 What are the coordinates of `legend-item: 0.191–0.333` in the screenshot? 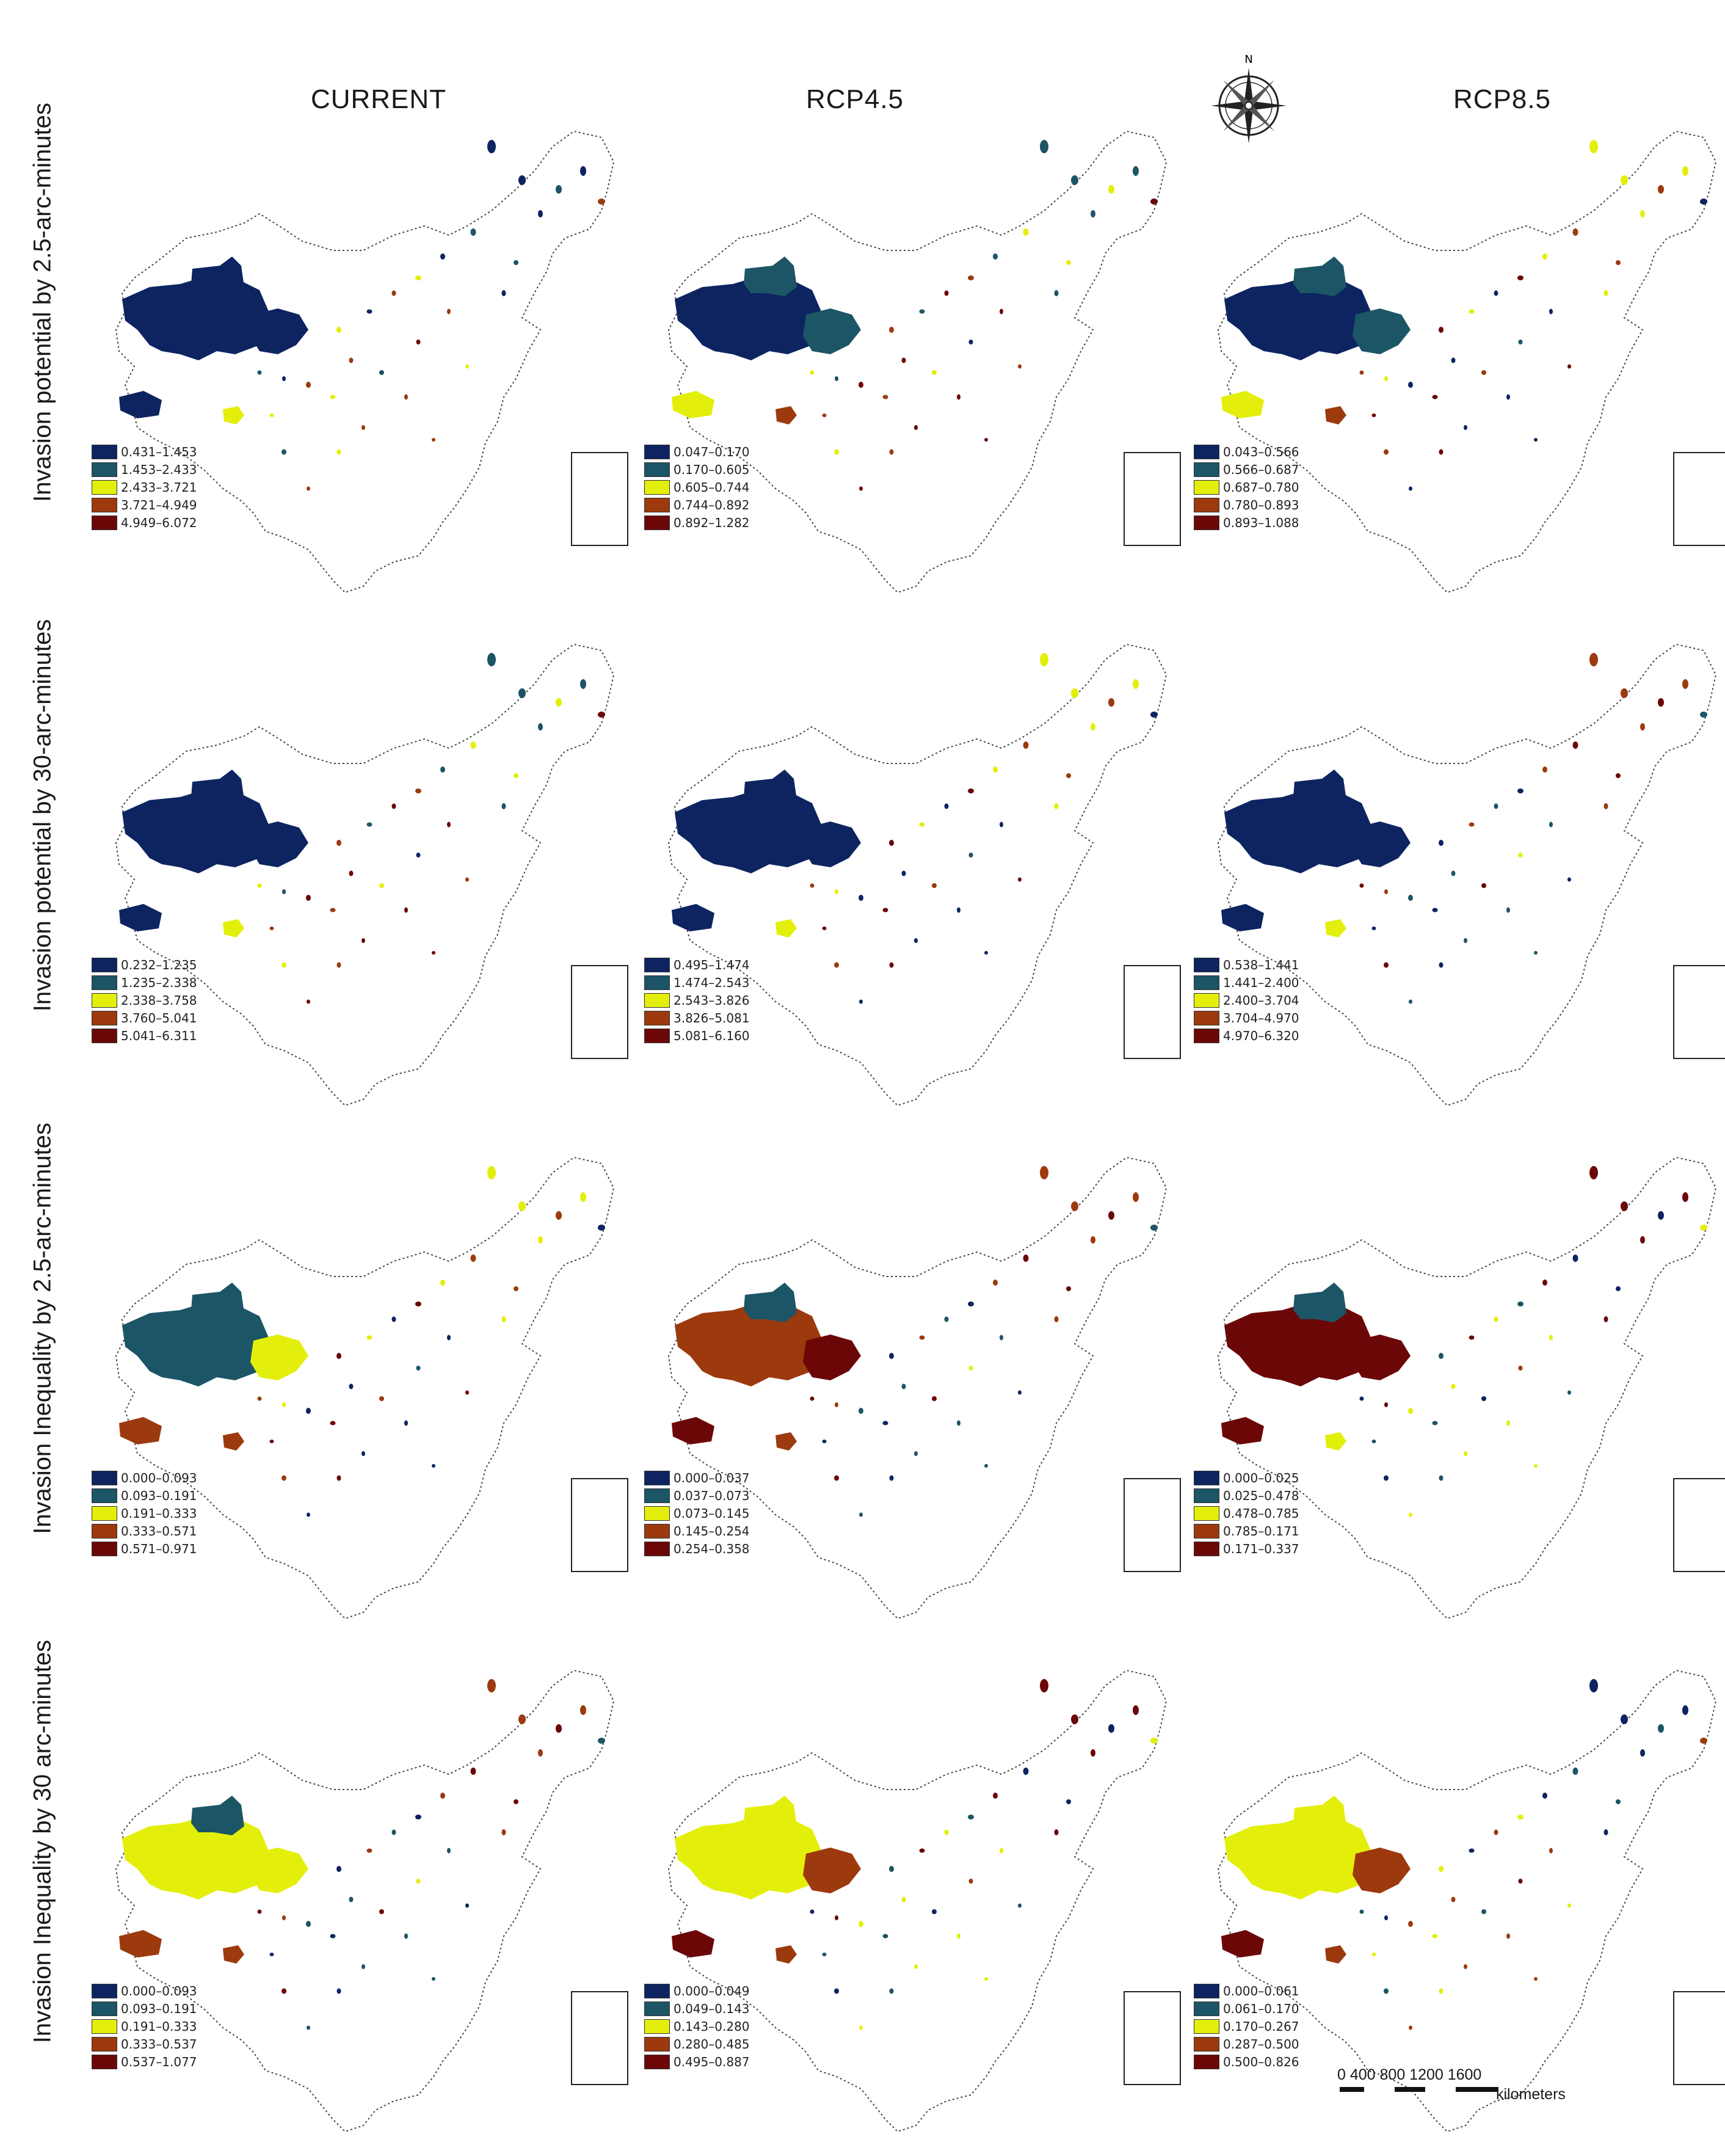 It's located at (144, 2026).